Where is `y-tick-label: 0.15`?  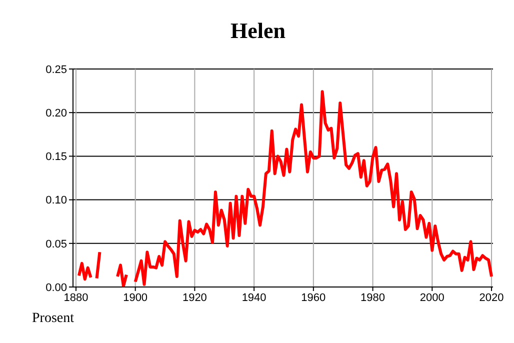
y-tick-label: 0.15 is located at coordinates (56, 157).